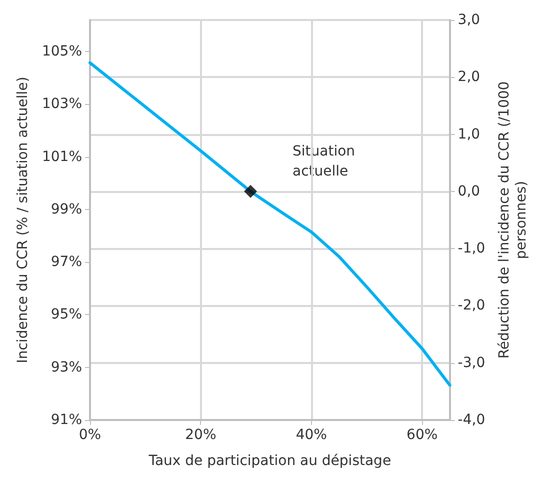  I want to click on y2-tick-label: 2,0, so click(469, 77).